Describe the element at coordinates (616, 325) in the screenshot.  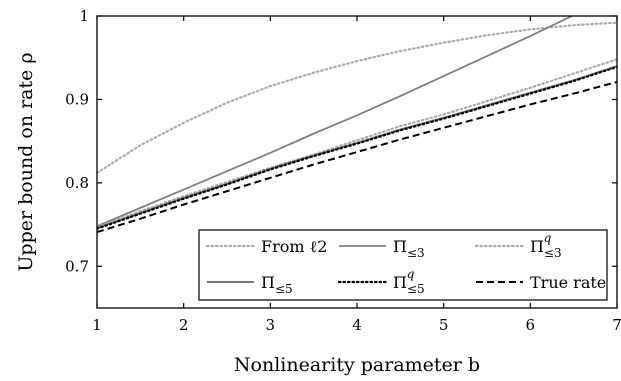
I see `x-tick-label: 7` at that location.